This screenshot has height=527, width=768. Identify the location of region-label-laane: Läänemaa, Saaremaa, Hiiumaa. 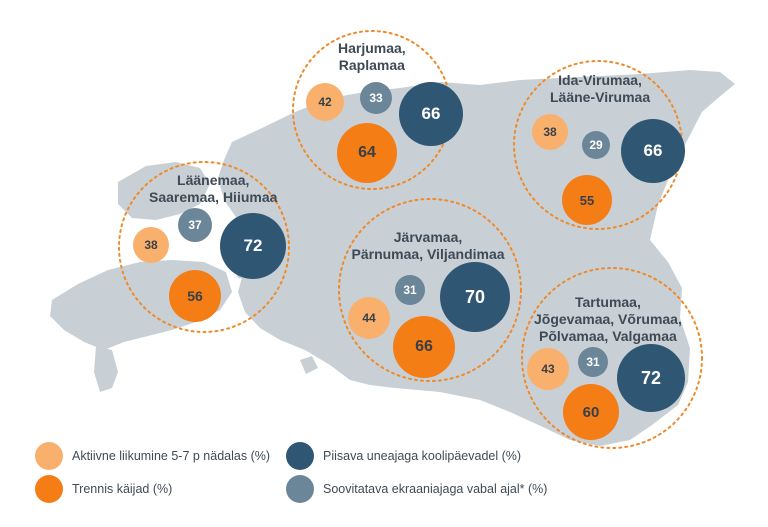
(213, 189).